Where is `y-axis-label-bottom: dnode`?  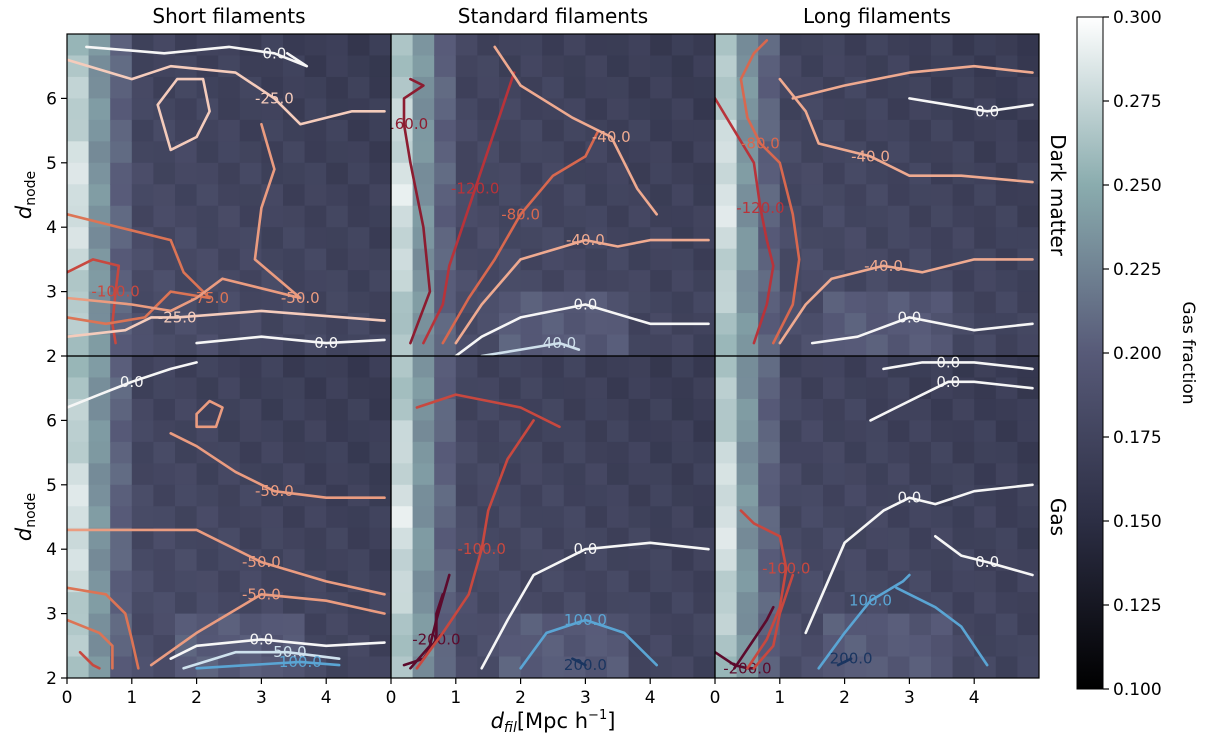 y-axis-label-bottom: dnode is located at coordinates (25, 517).